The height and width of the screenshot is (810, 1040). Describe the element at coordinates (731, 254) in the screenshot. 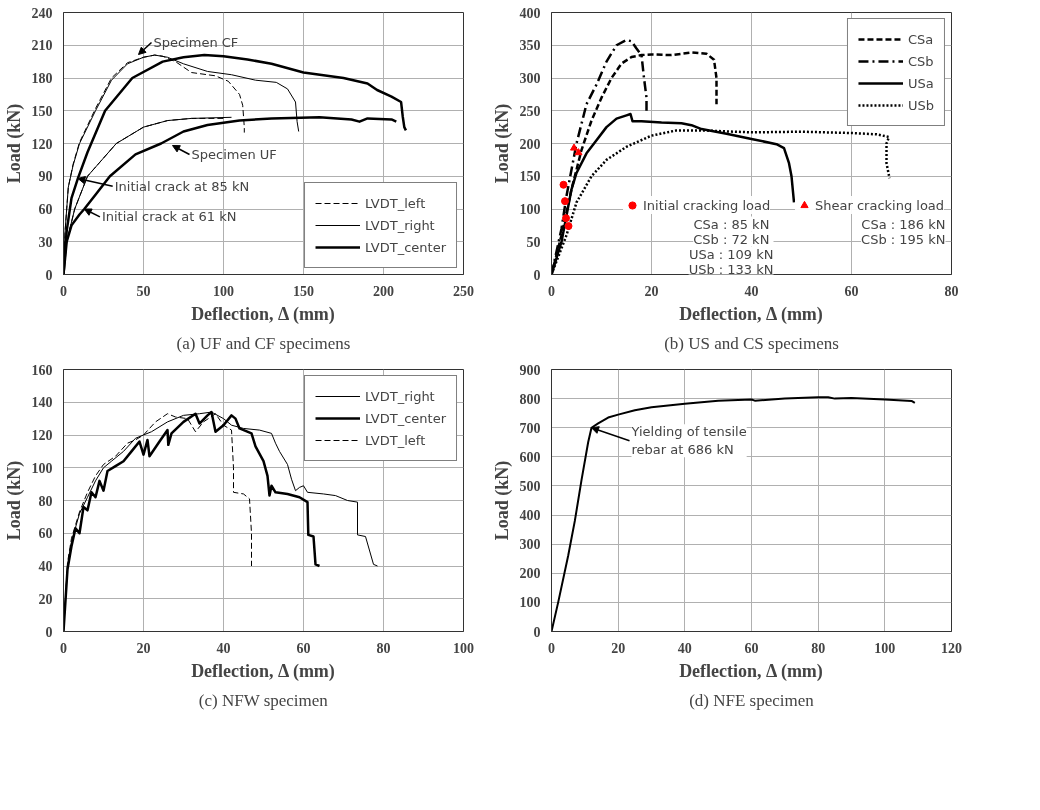

I see `annotation: USa : 109 kN` at that location.